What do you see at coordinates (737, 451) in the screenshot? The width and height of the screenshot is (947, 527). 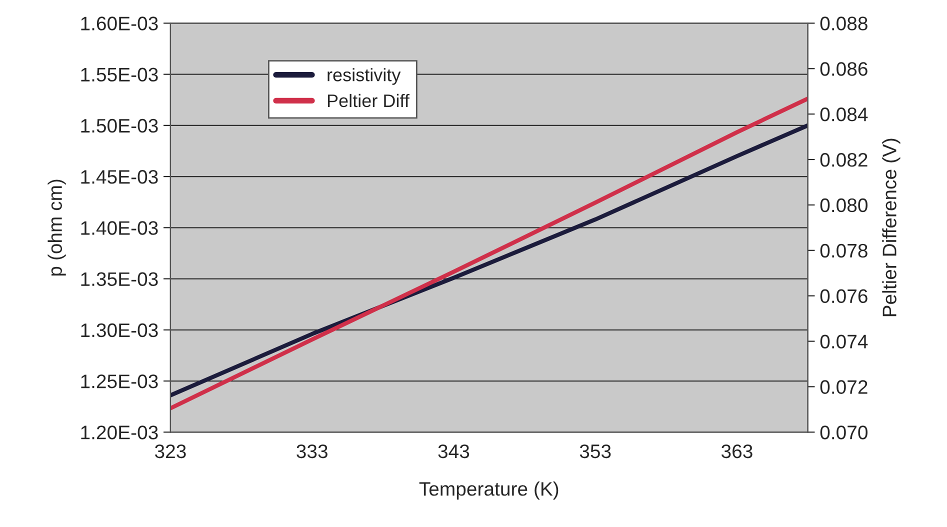 I see `x-tick-label: 363` at bounding box center [737, 451].